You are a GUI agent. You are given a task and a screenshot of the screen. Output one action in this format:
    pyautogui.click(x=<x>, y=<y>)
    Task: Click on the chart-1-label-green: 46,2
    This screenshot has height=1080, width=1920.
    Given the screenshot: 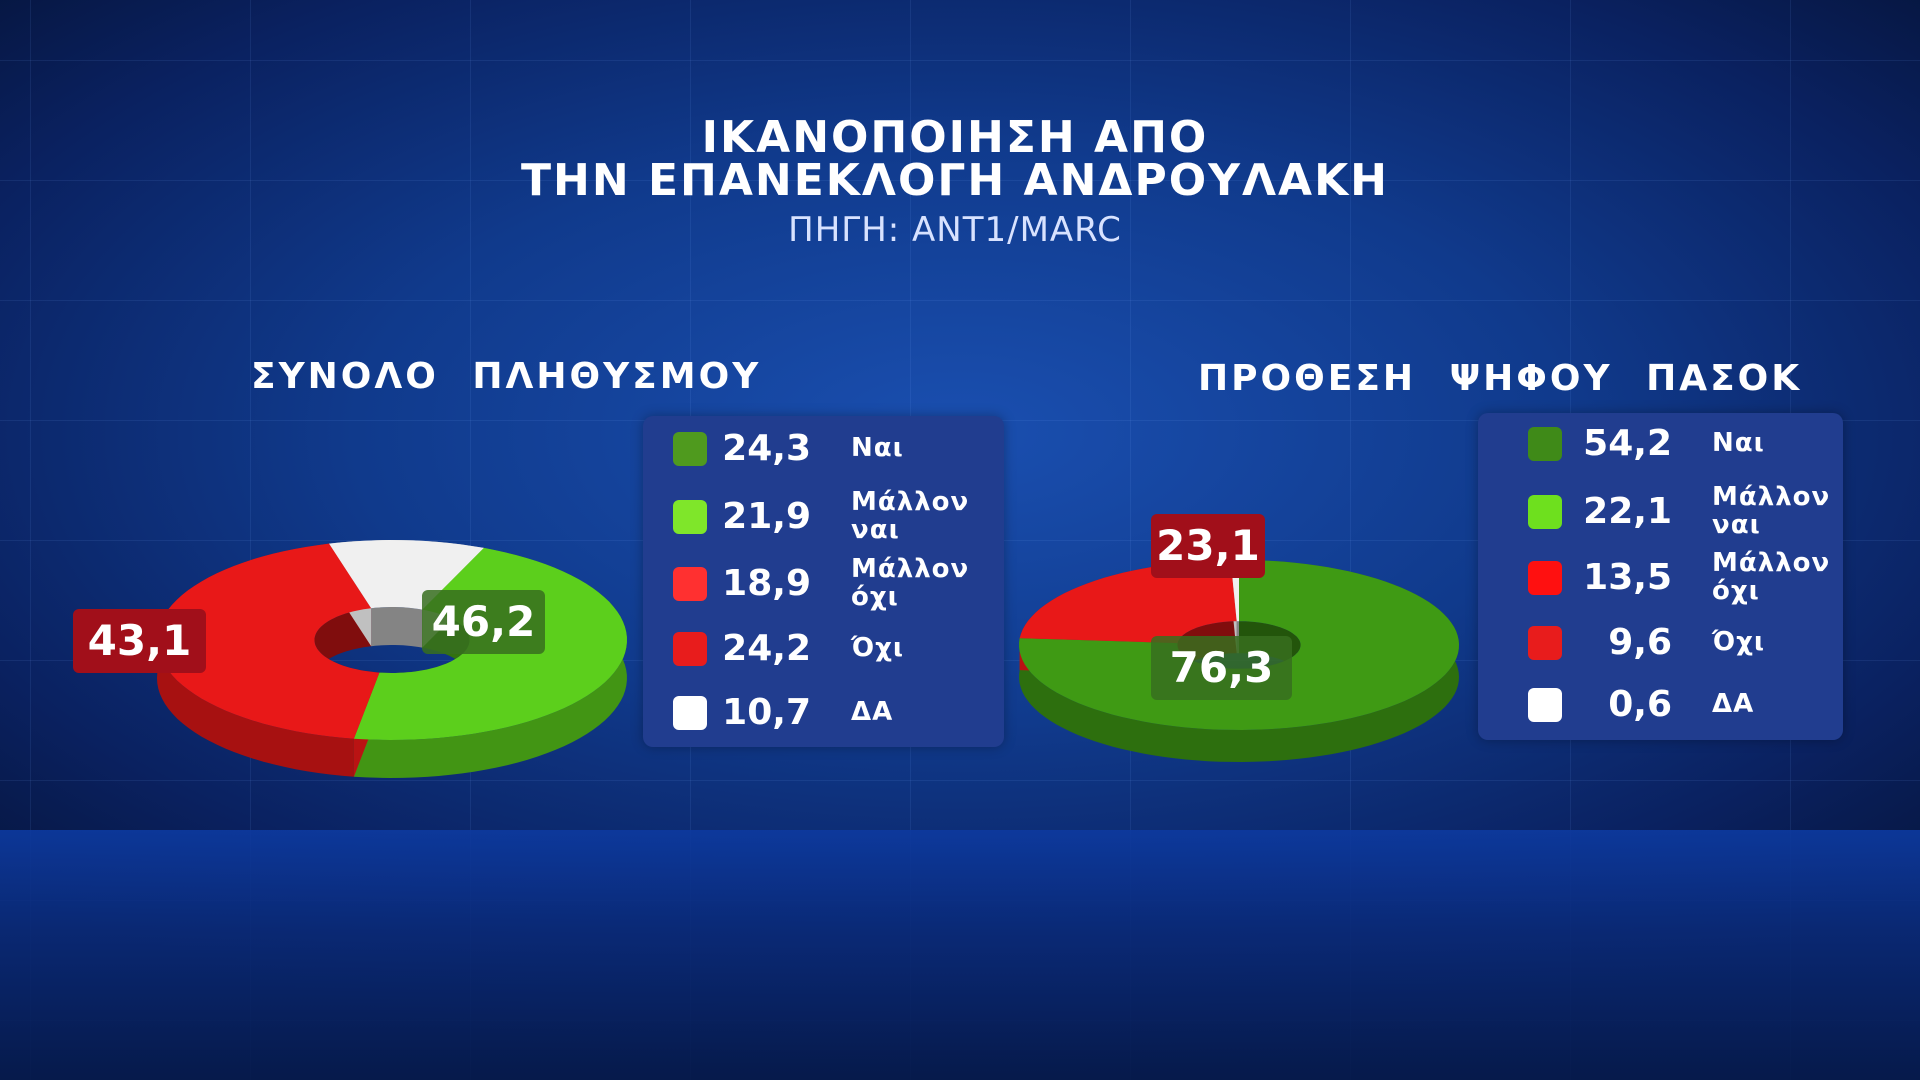 What is the action you would take?
    pyautogui.click(x=483, y=622)
    